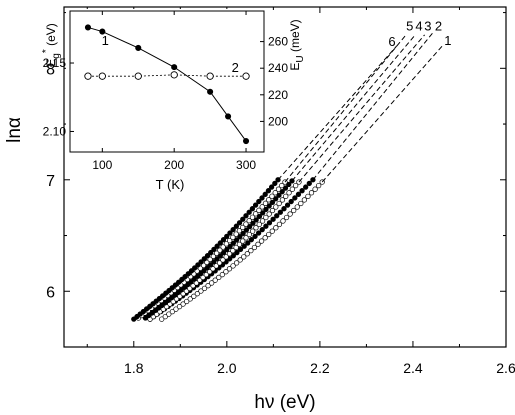 Image resolution: width=515 pixels, height=415 pixels. What do you see at coordinates (413, 368) in the screenshot?
I see `x-tick-label: 2.4` at bounding box center [413, 368].